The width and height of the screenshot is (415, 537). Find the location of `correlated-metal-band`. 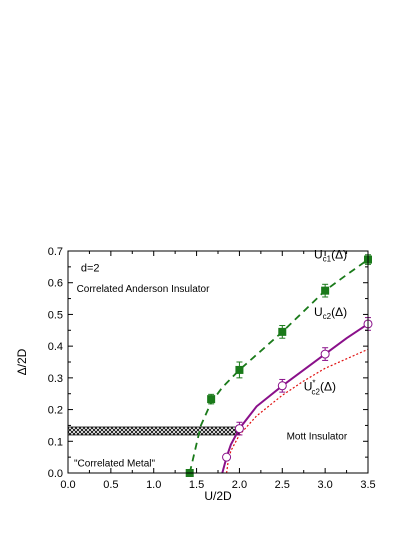

correlated-metal-band is located at coordinates (153, 431).